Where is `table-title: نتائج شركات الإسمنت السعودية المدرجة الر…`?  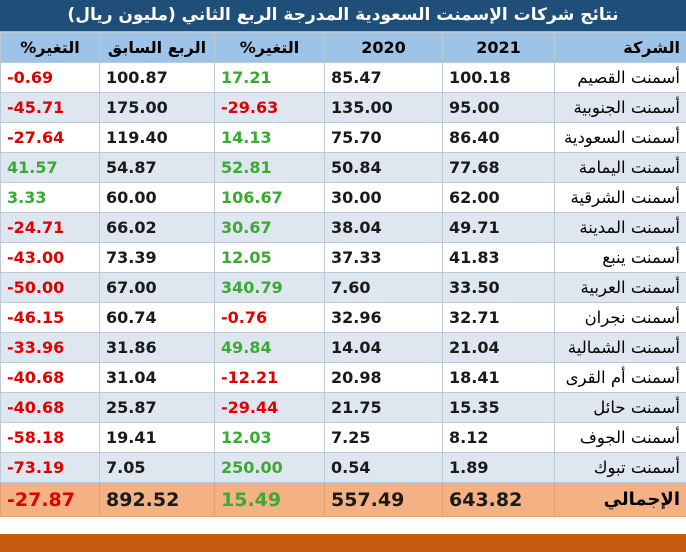 table-title: نتائج شركات الإسمنت السعودية المدرجة الر… is located at coordinates (343, 16).